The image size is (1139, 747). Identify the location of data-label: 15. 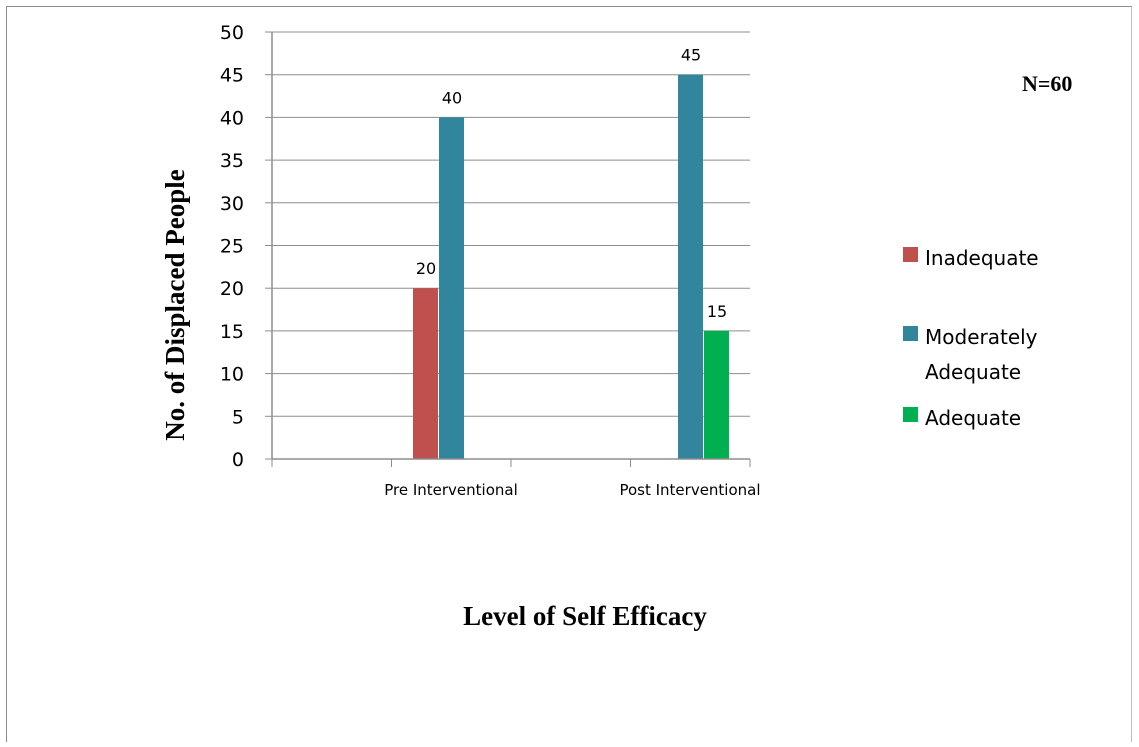
(717, 311).